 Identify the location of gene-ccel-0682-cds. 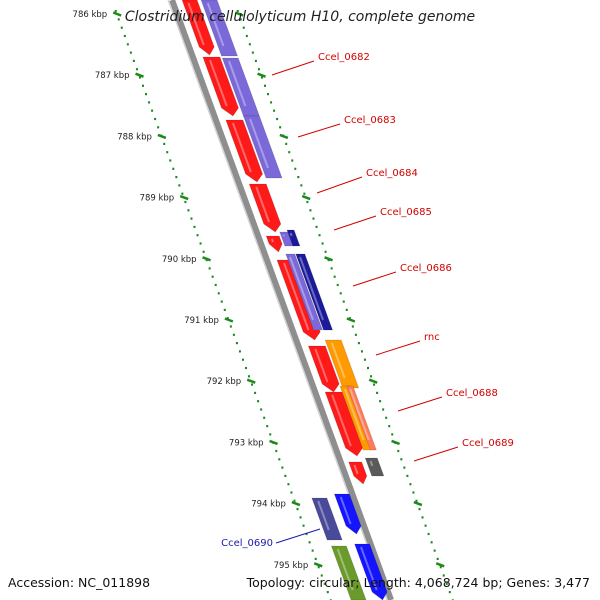
(198, 28).